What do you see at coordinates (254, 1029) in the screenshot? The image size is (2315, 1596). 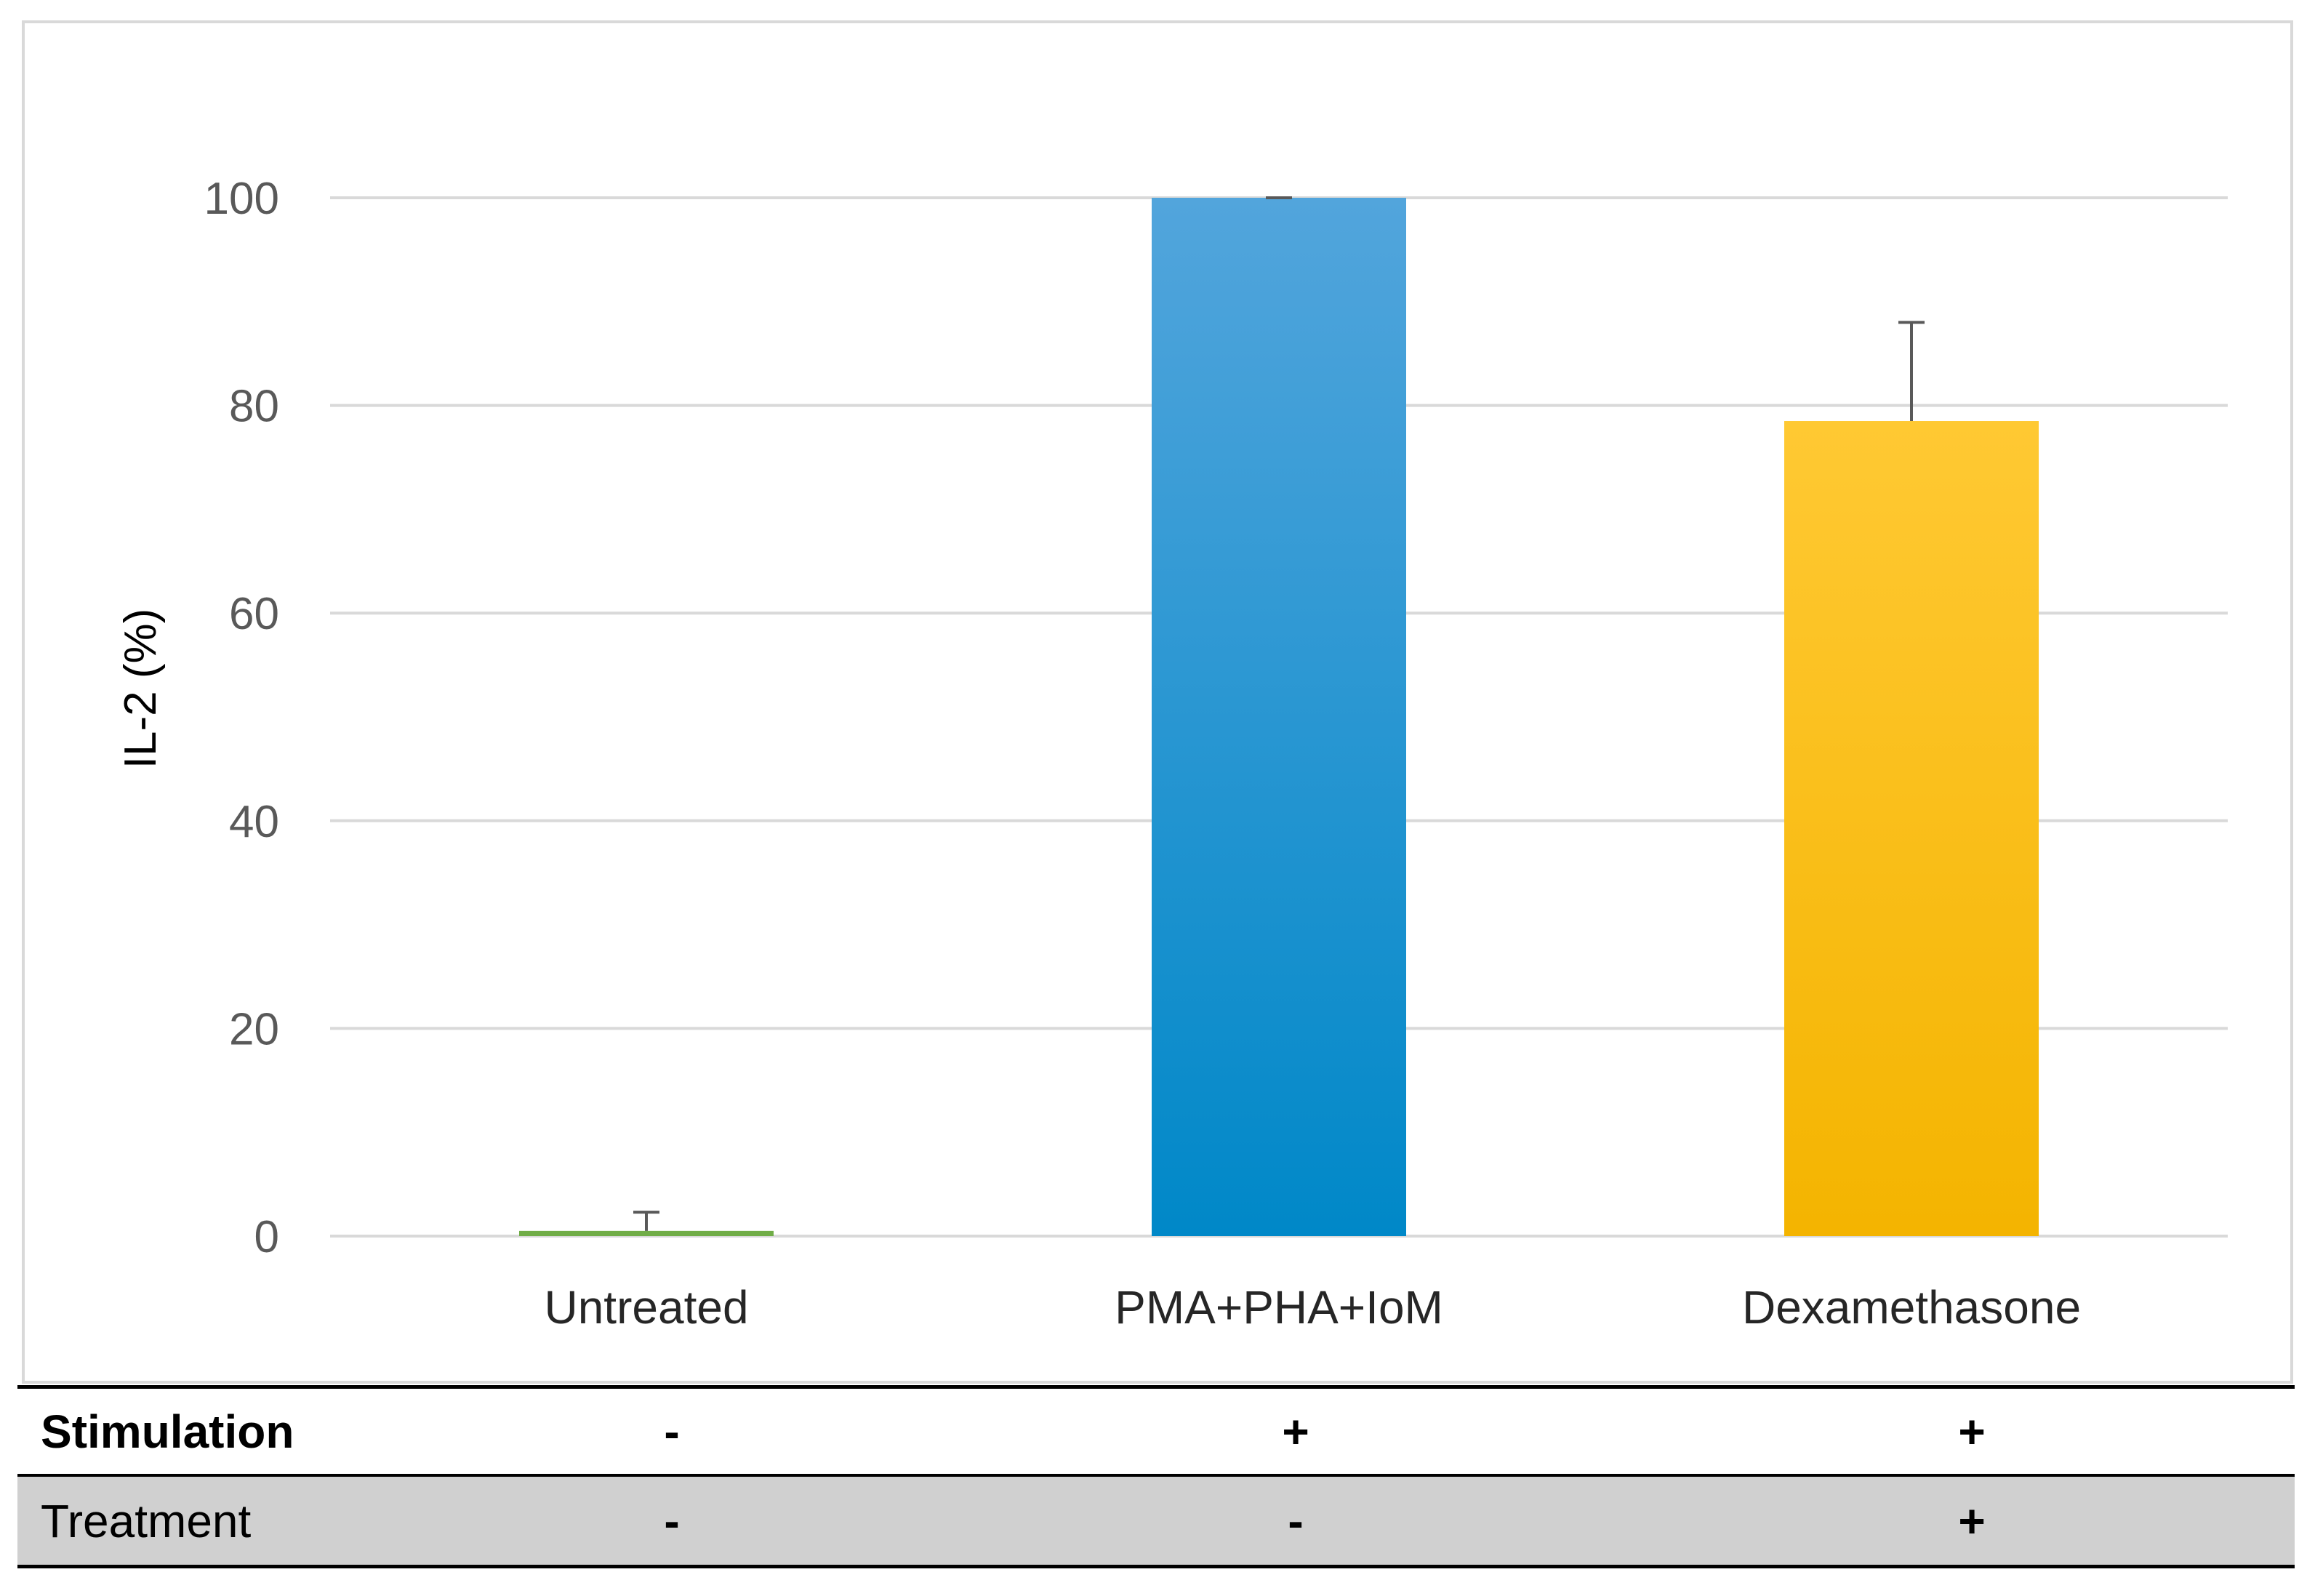 I see `y-tick-label-20: 20` at bounding box center [254, 1029].